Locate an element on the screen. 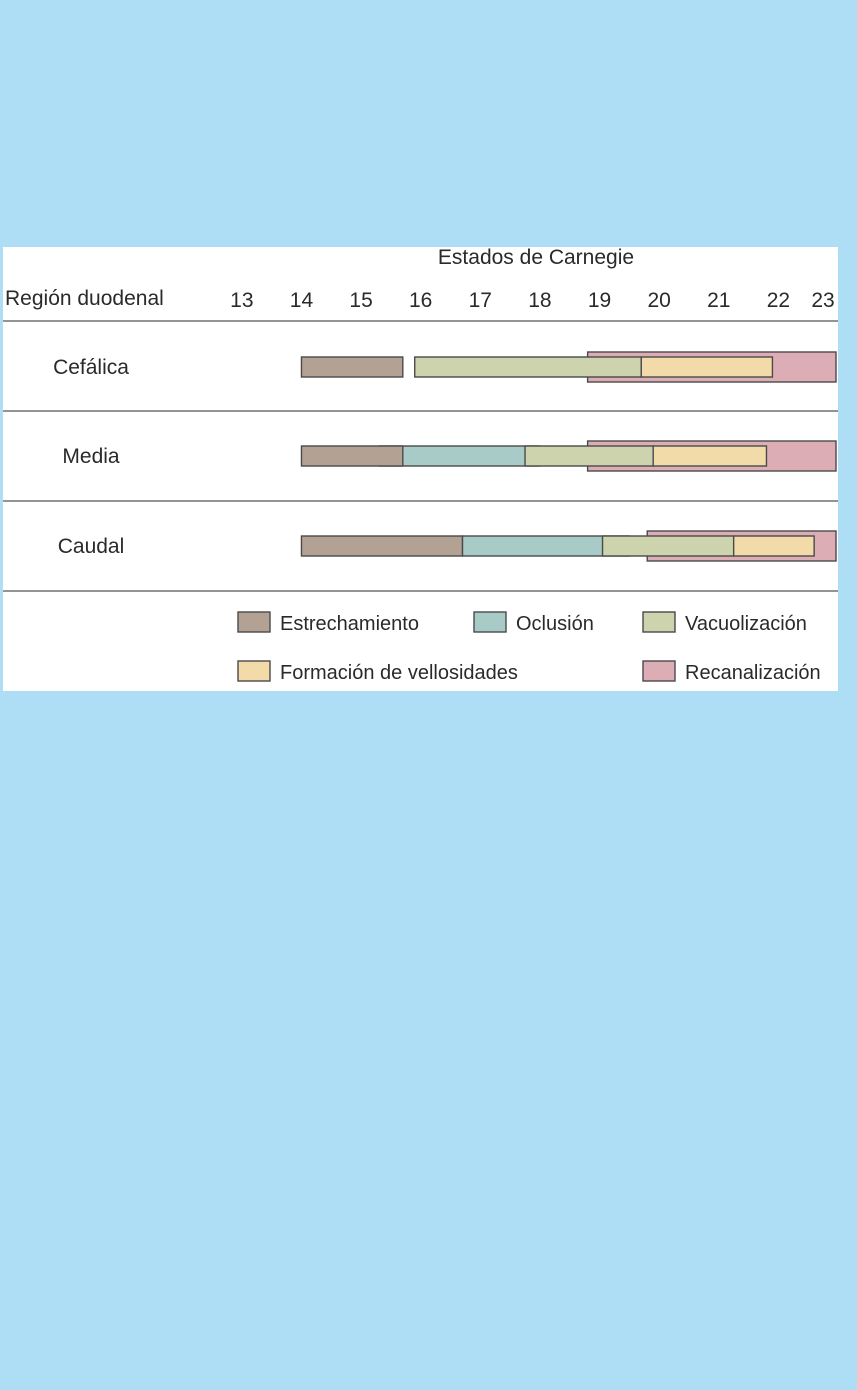 This screenshot has width=857, height=1390. legend-item-vacuolizacion: Vacuolización is located at coordinates (724, 623).